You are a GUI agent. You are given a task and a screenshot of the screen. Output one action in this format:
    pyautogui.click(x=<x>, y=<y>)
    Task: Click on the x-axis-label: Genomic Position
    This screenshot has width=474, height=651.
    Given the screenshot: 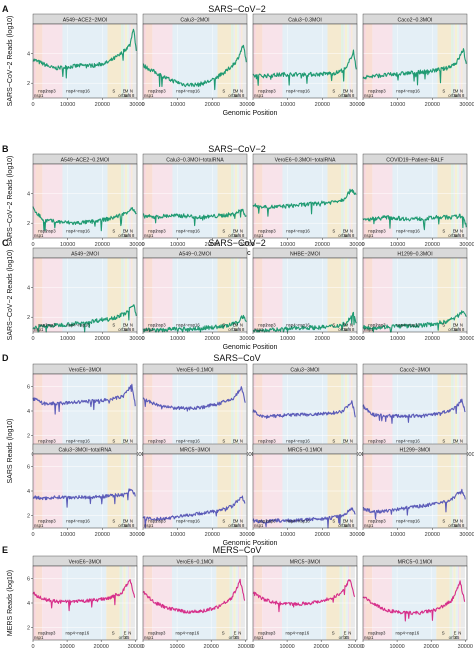 What is the action you would take?
    pyautogui.click(x=250, y=543)
    